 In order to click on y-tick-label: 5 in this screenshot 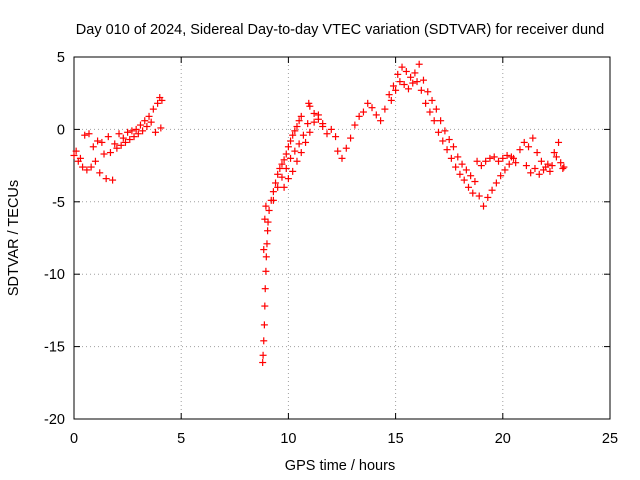, I will do `click(61, 58)`.